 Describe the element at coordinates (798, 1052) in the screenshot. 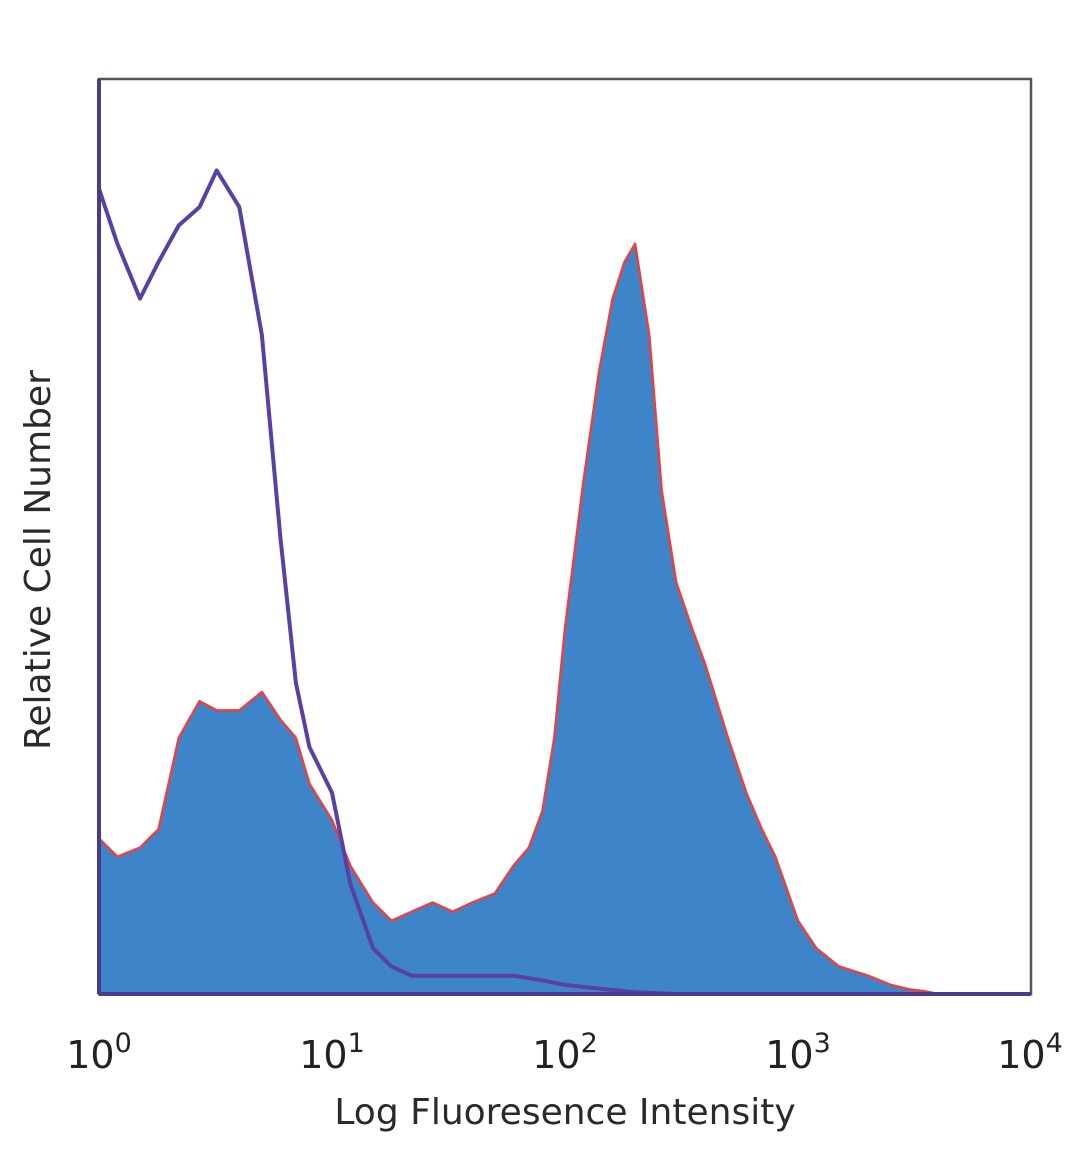

I see `x-tick-label-3: 103` at that location.